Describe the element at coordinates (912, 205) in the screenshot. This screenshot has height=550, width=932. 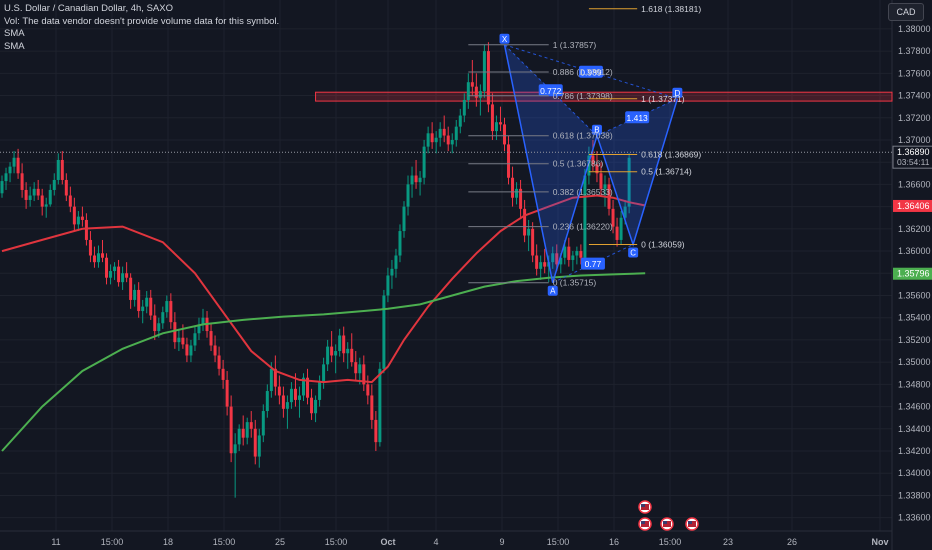
I see `price-axis-badge: 1.36406` at that location.